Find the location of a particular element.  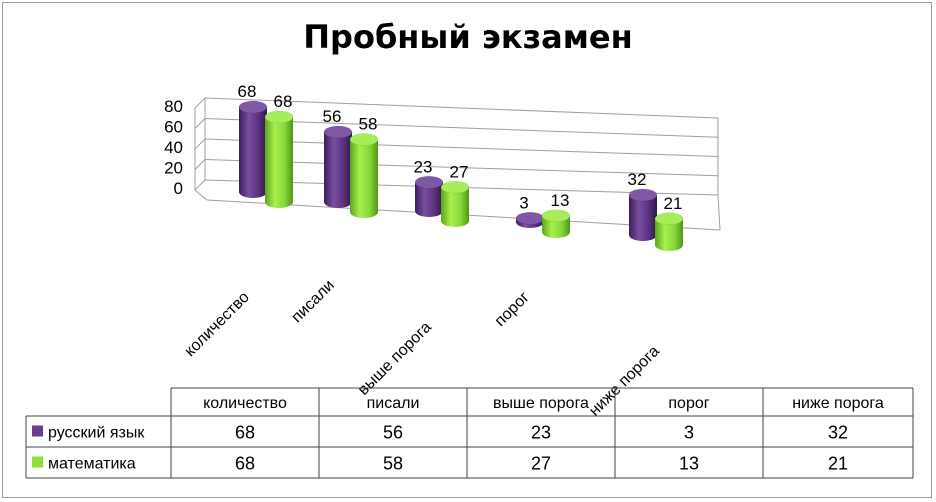

data-label: 56 is located at coordinates (332, 116).